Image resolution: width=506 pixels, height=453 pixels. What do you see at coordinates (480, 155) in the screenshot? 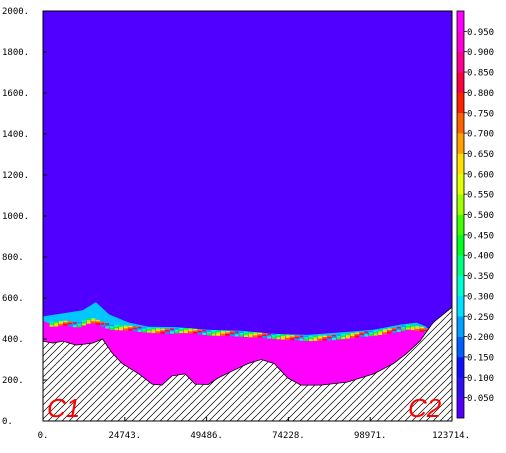
I see `colorbar-label: 0.650` at bounding box center [480, 155].